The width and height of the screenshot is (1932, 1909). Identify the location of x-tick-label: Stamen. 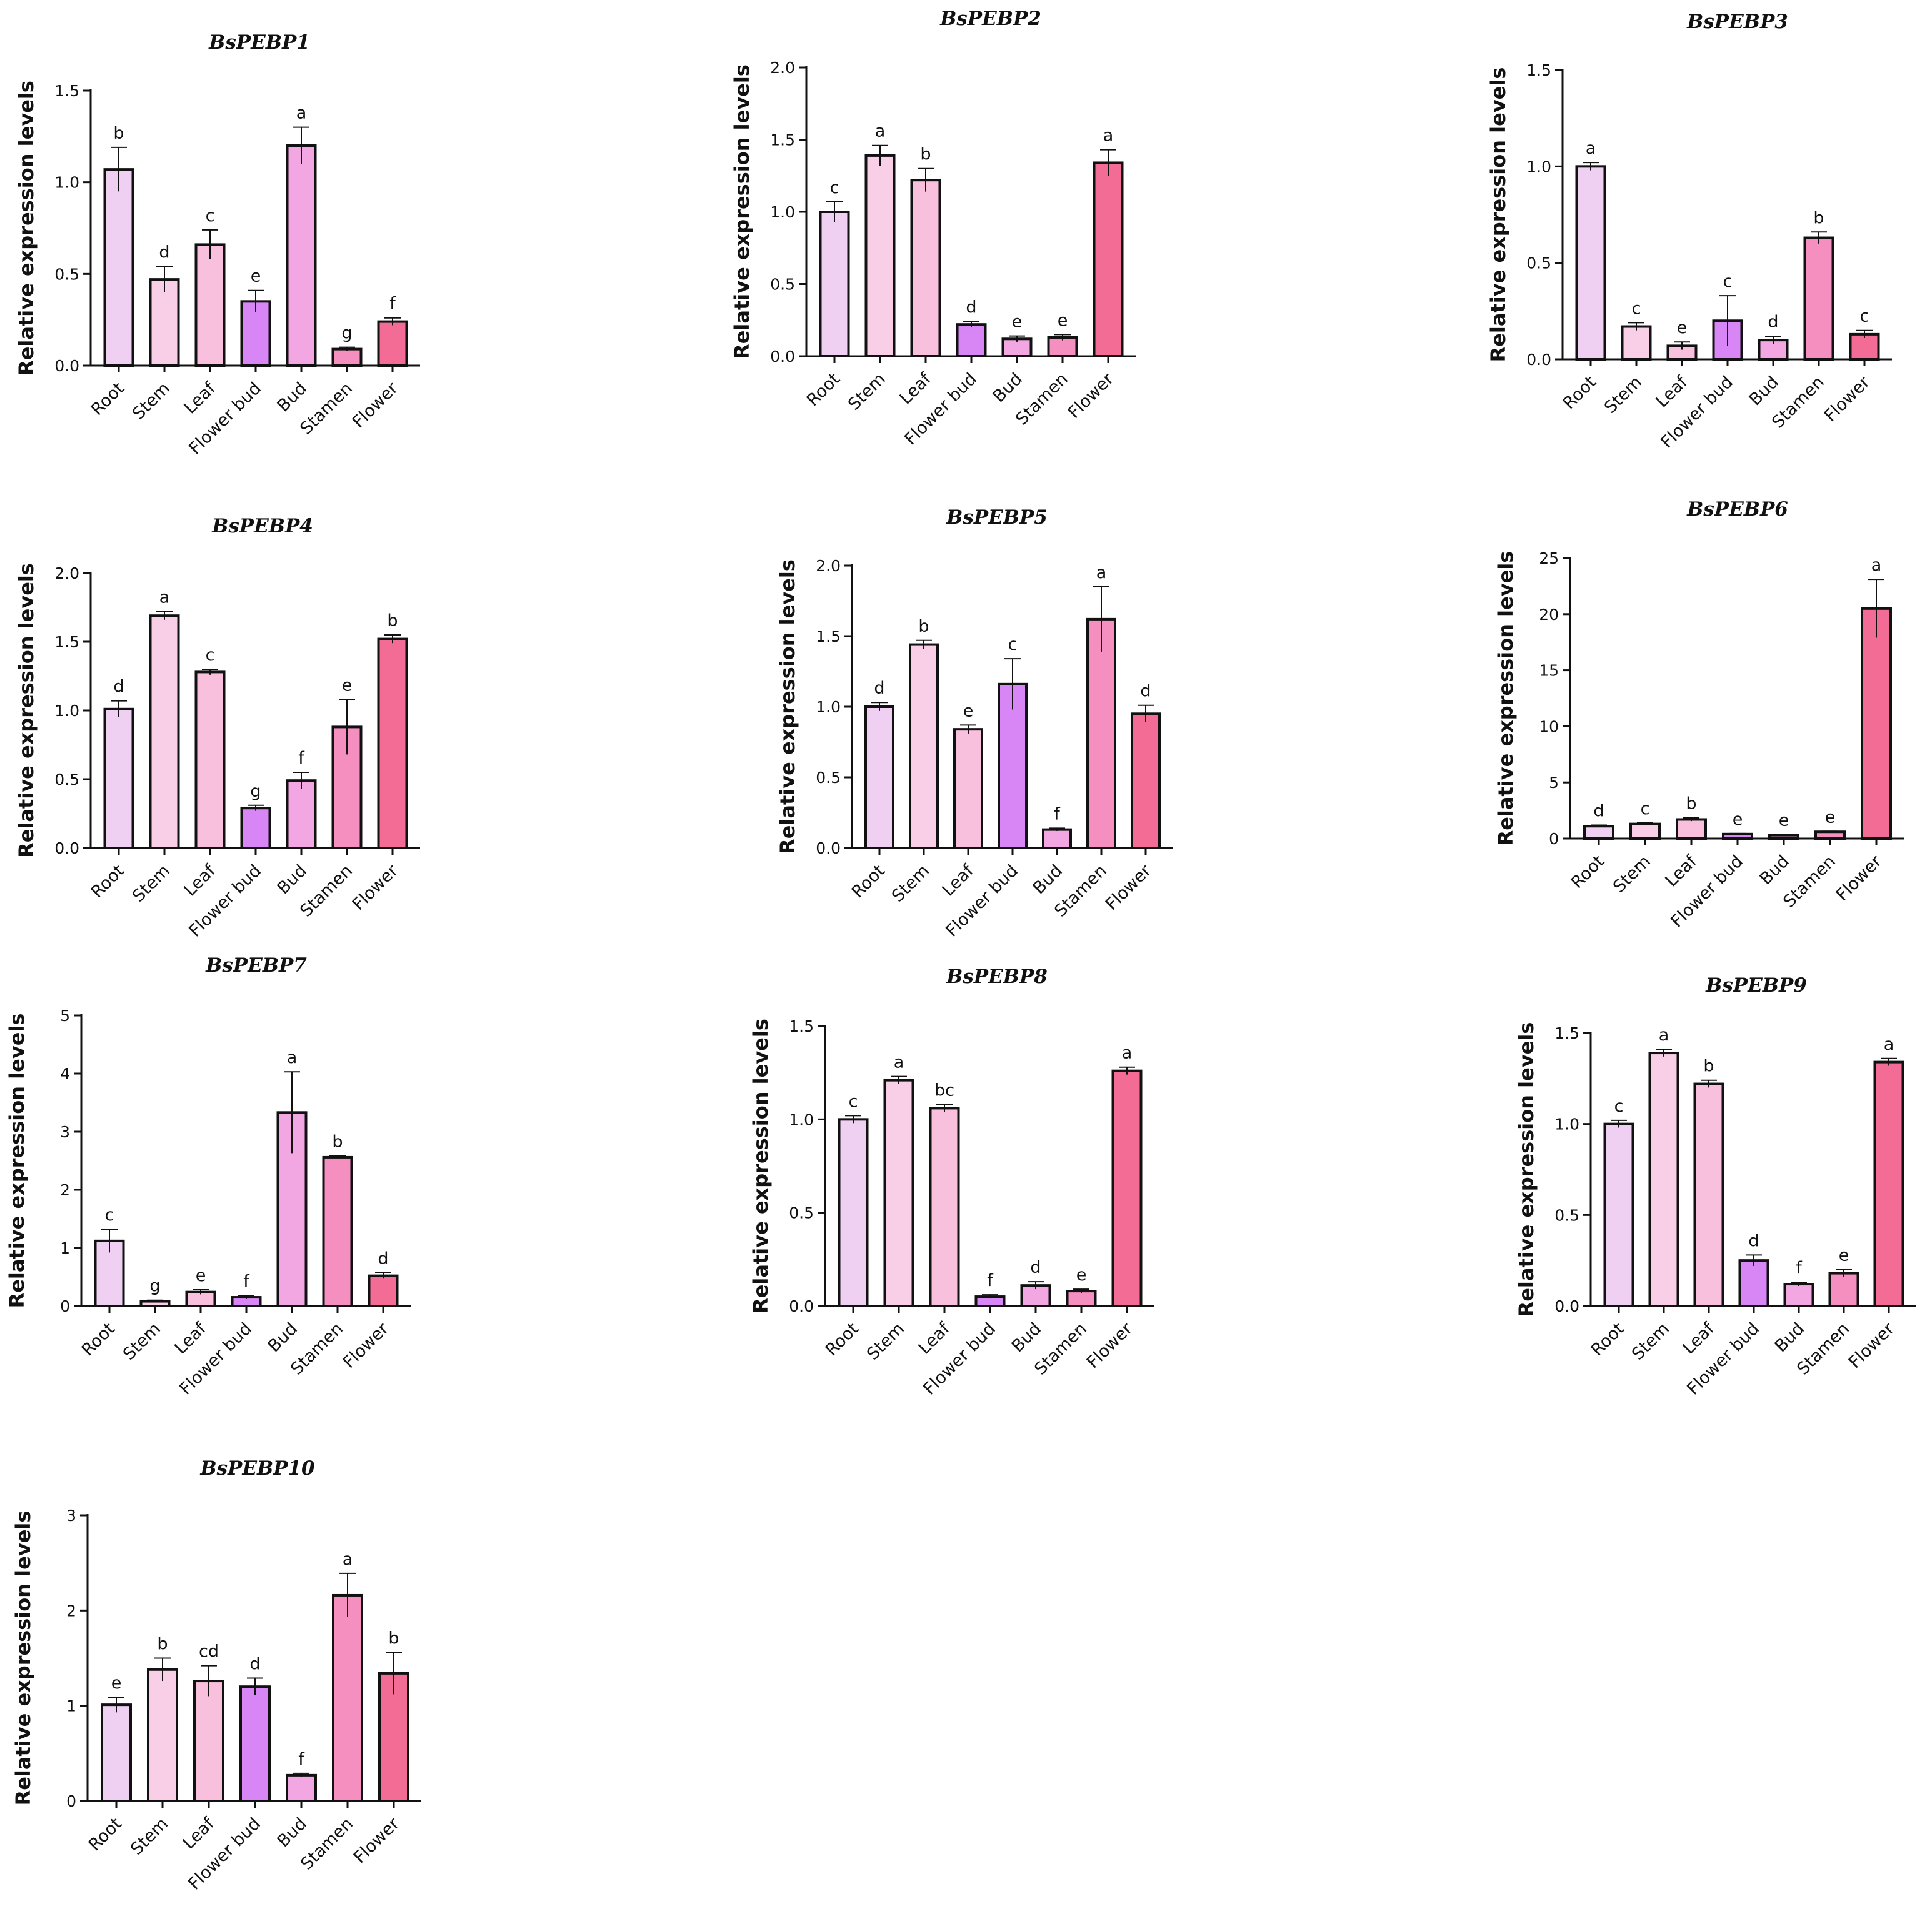
(1809, 882).